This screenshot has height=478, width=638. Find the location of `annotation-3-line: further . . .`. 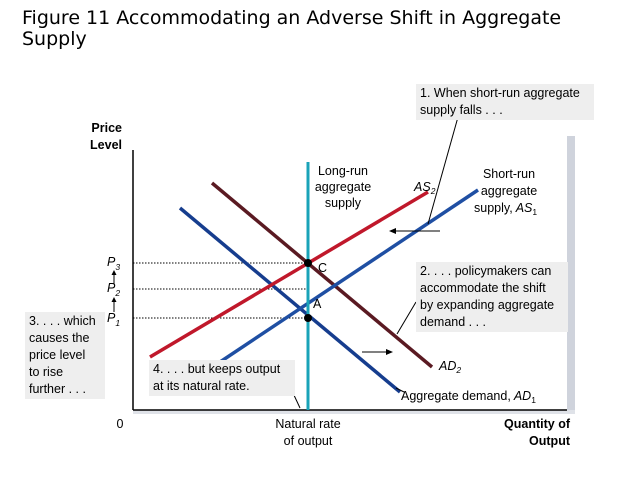

annotation-3-line: further . . . is located at coordinates (57, 389).